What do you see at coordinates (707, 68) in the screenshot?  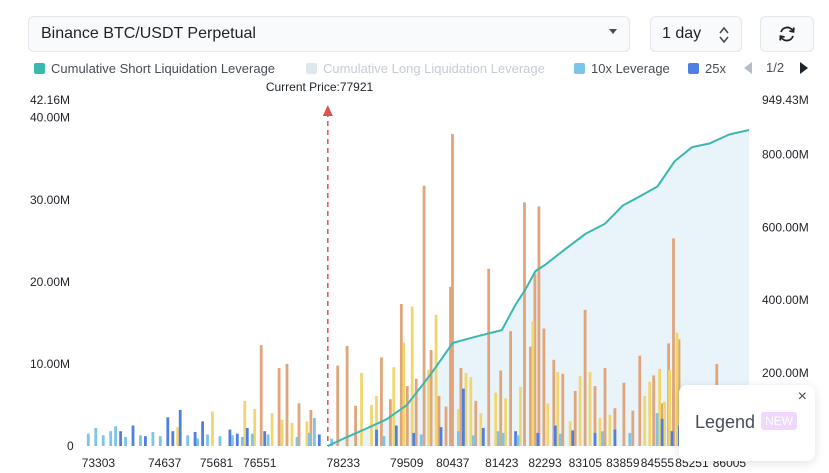 I see `legend-item-25x: 25x` at bounding box center [707, 68].